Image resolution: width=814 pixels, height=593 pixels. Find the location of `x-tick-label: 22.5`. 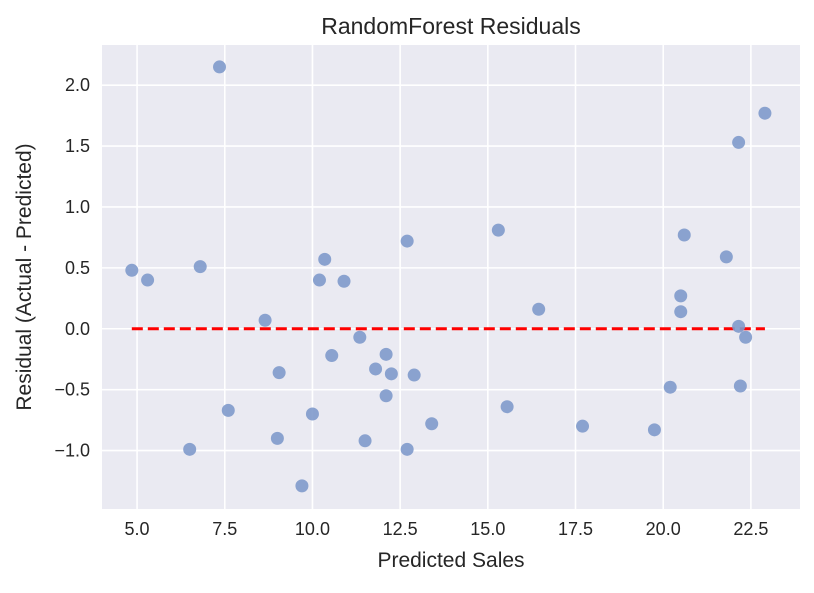

x-tick-label: 22.5 is located at coordinates (750, 529).